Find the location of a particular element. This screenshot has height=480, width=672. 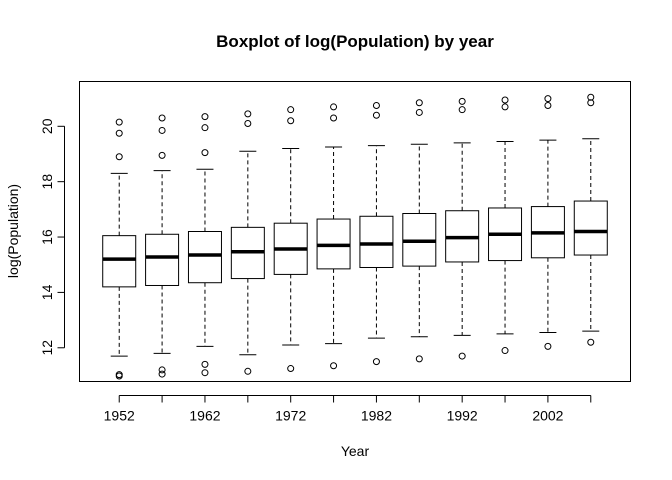

y-axis: 12 14 16 18 20 is located at coordinates (52, 237).